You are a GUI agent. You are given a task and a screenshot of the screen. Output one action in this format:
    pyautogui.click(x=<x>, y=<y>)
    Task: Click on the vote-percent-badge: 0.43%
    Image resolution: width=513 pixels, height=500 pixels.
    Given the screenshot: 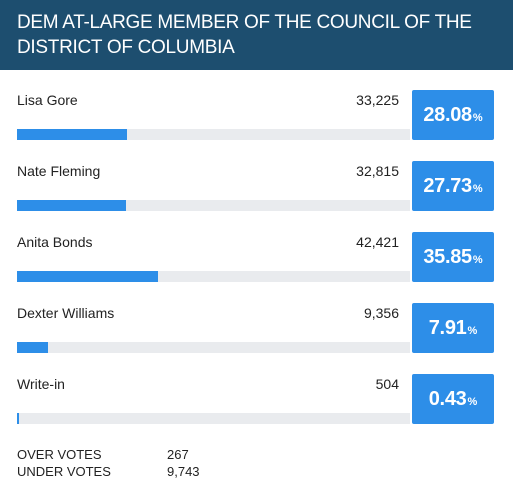 What is the action you would take?
    pyautogui.click(x=453, y=399)
    